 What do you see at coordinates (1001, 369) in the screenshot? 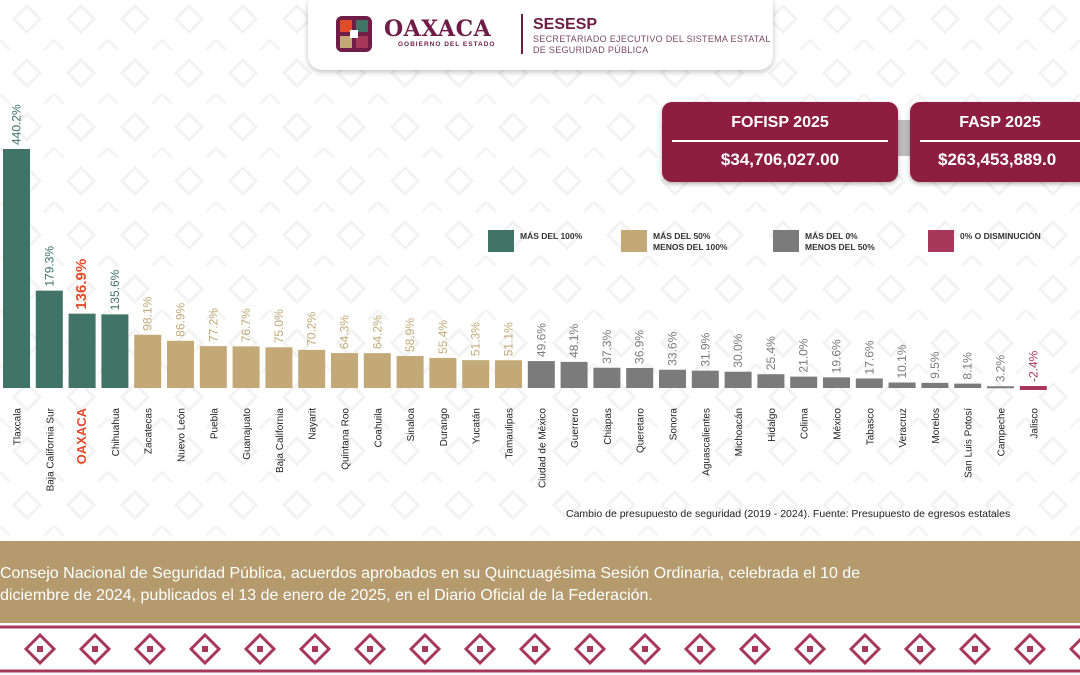
I see `value-label-campeche: 3.2%` at bounding box center [1001, 369].